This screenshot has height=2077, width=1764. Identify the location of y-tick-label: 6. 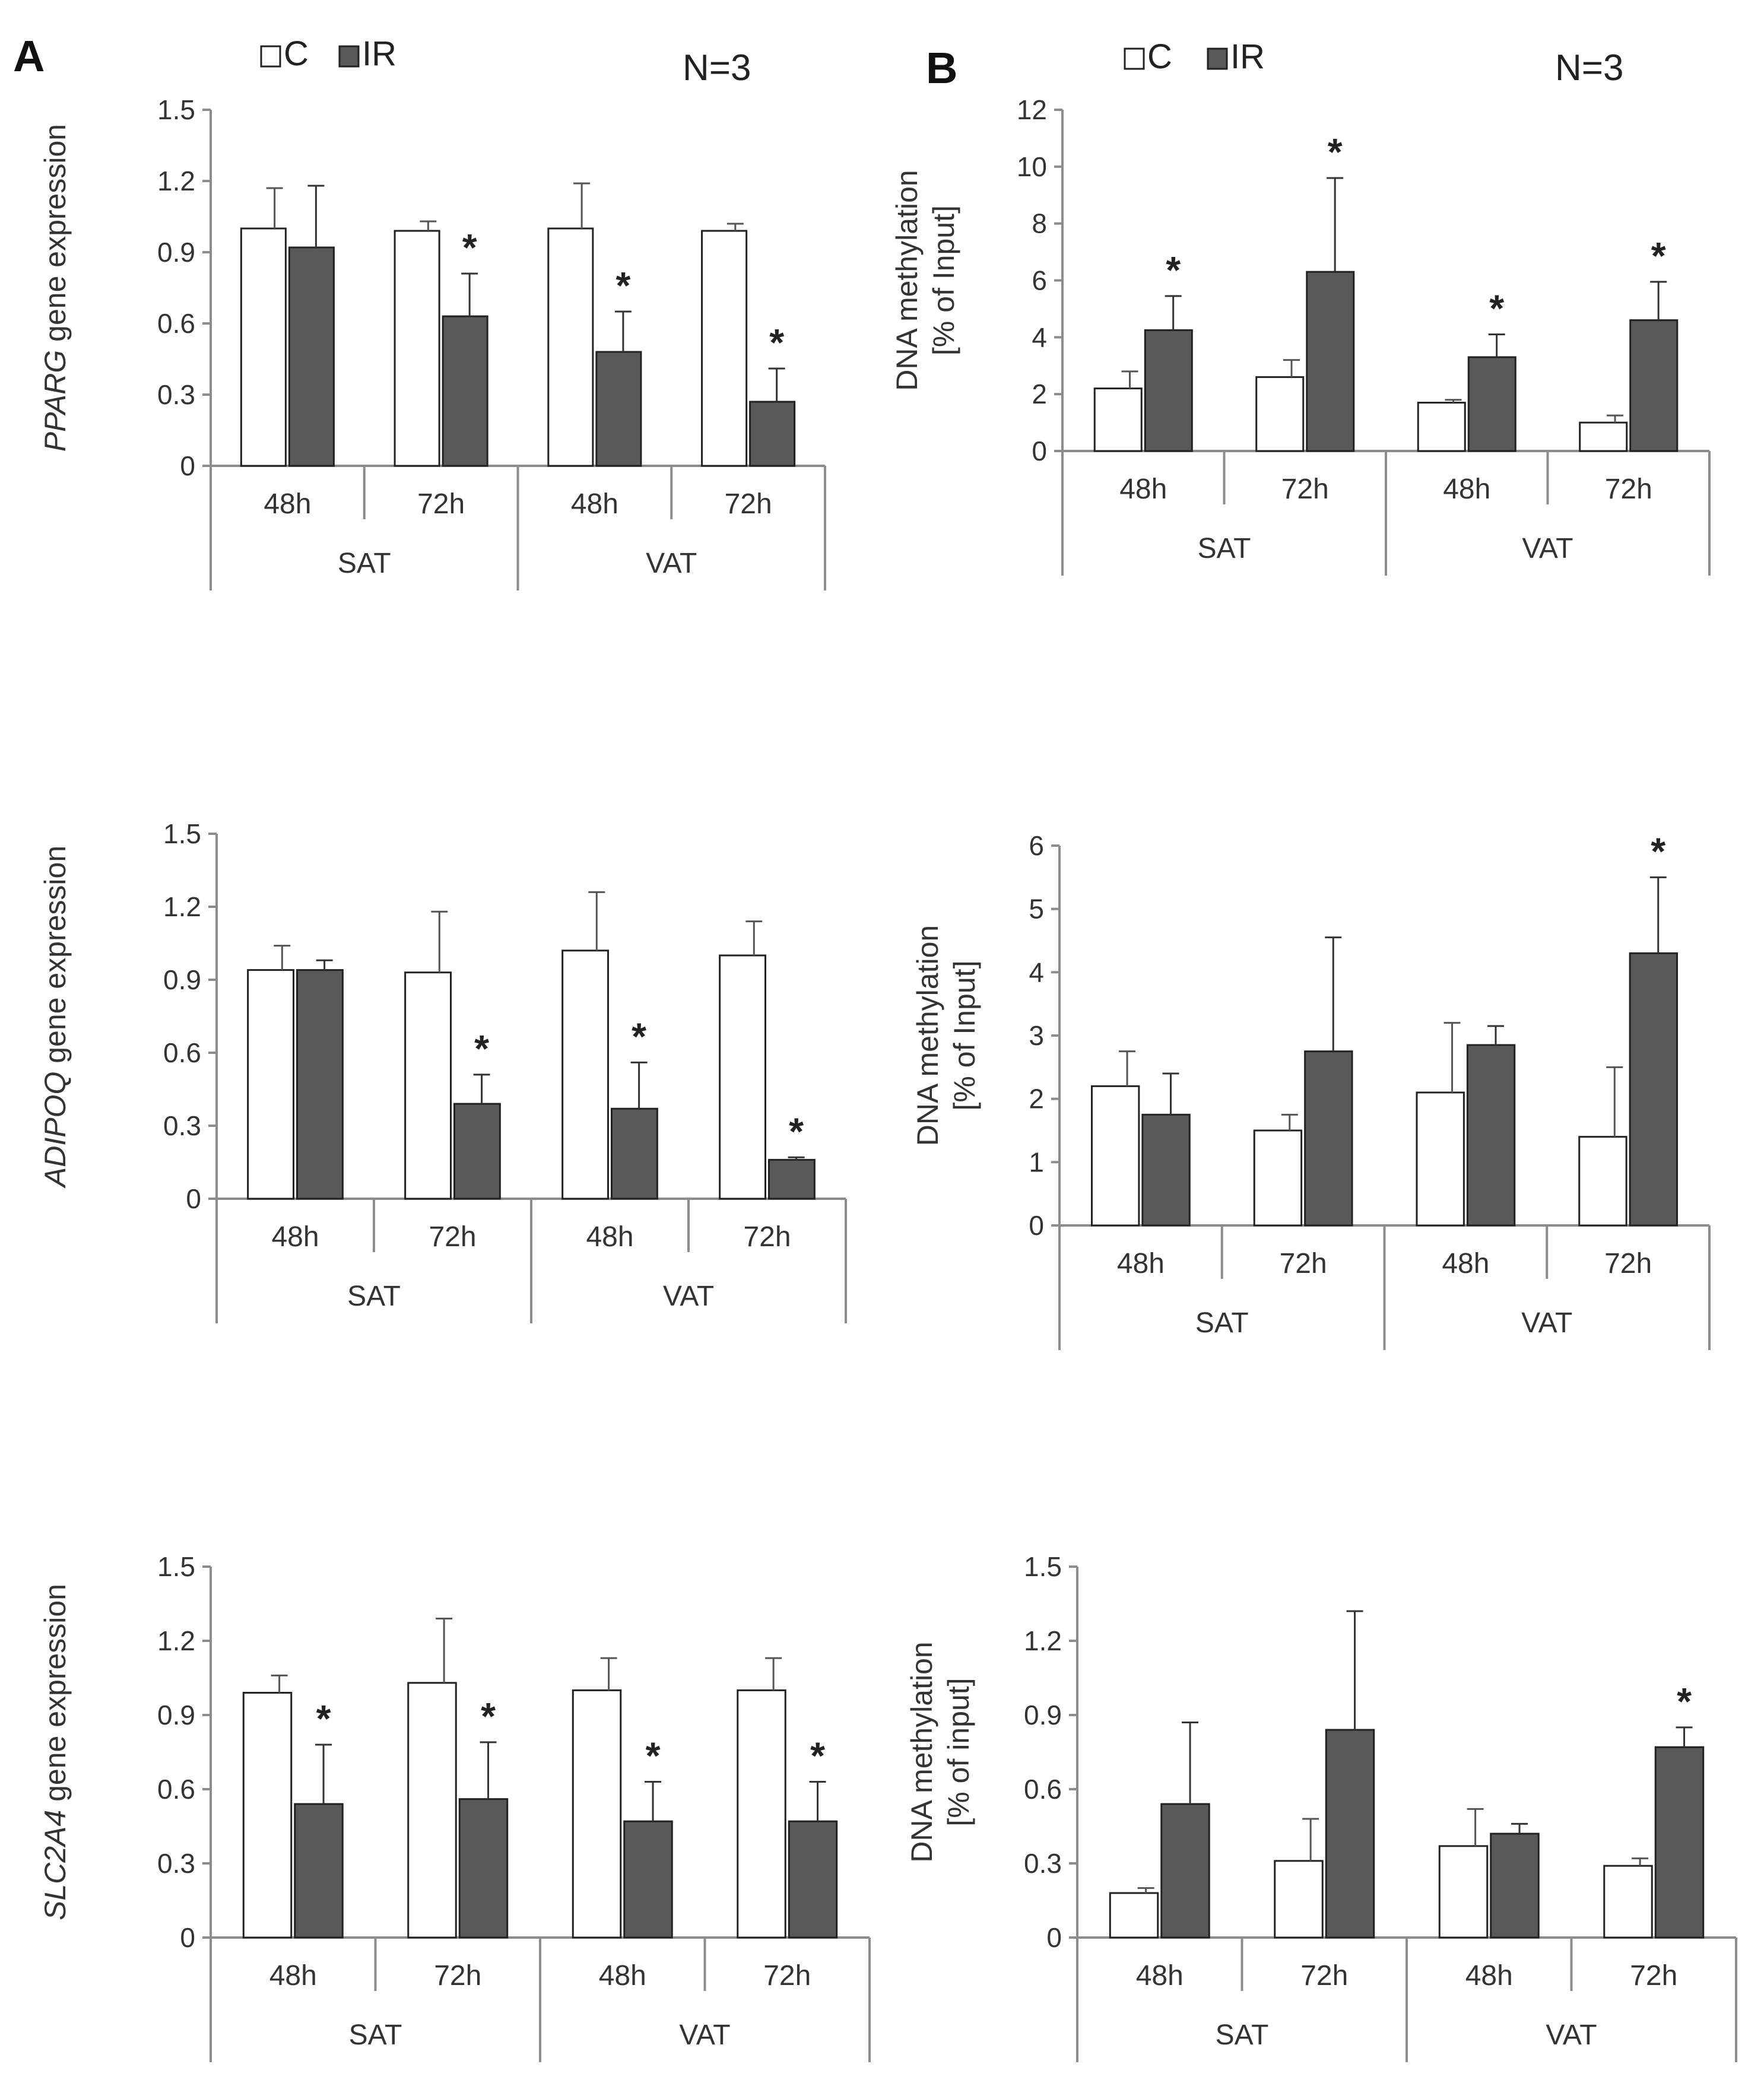
(1039, 280).